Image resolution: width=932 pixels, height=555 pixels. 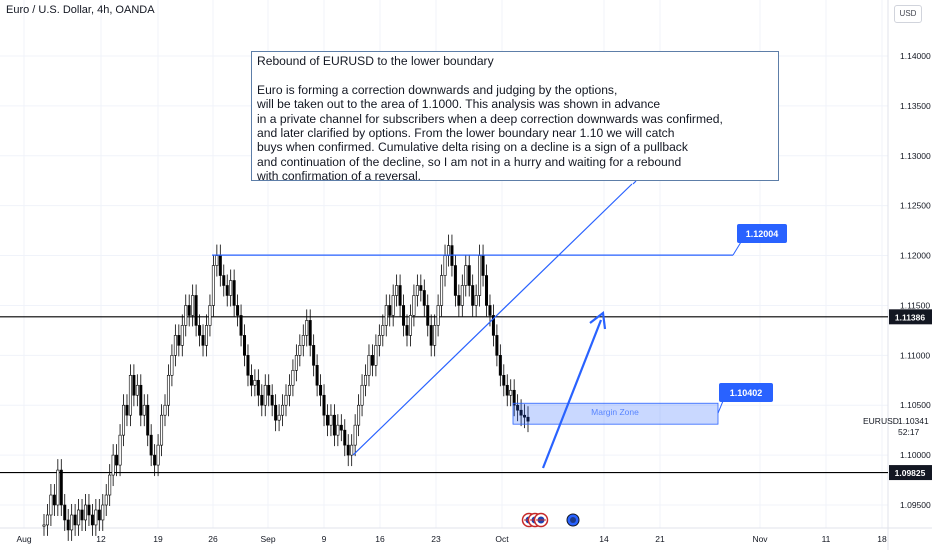 What do you see at coordinates (909, 432) in the screenshot?
I see `bar-countdown-label: 52:17` at bounding box center [909, 432].